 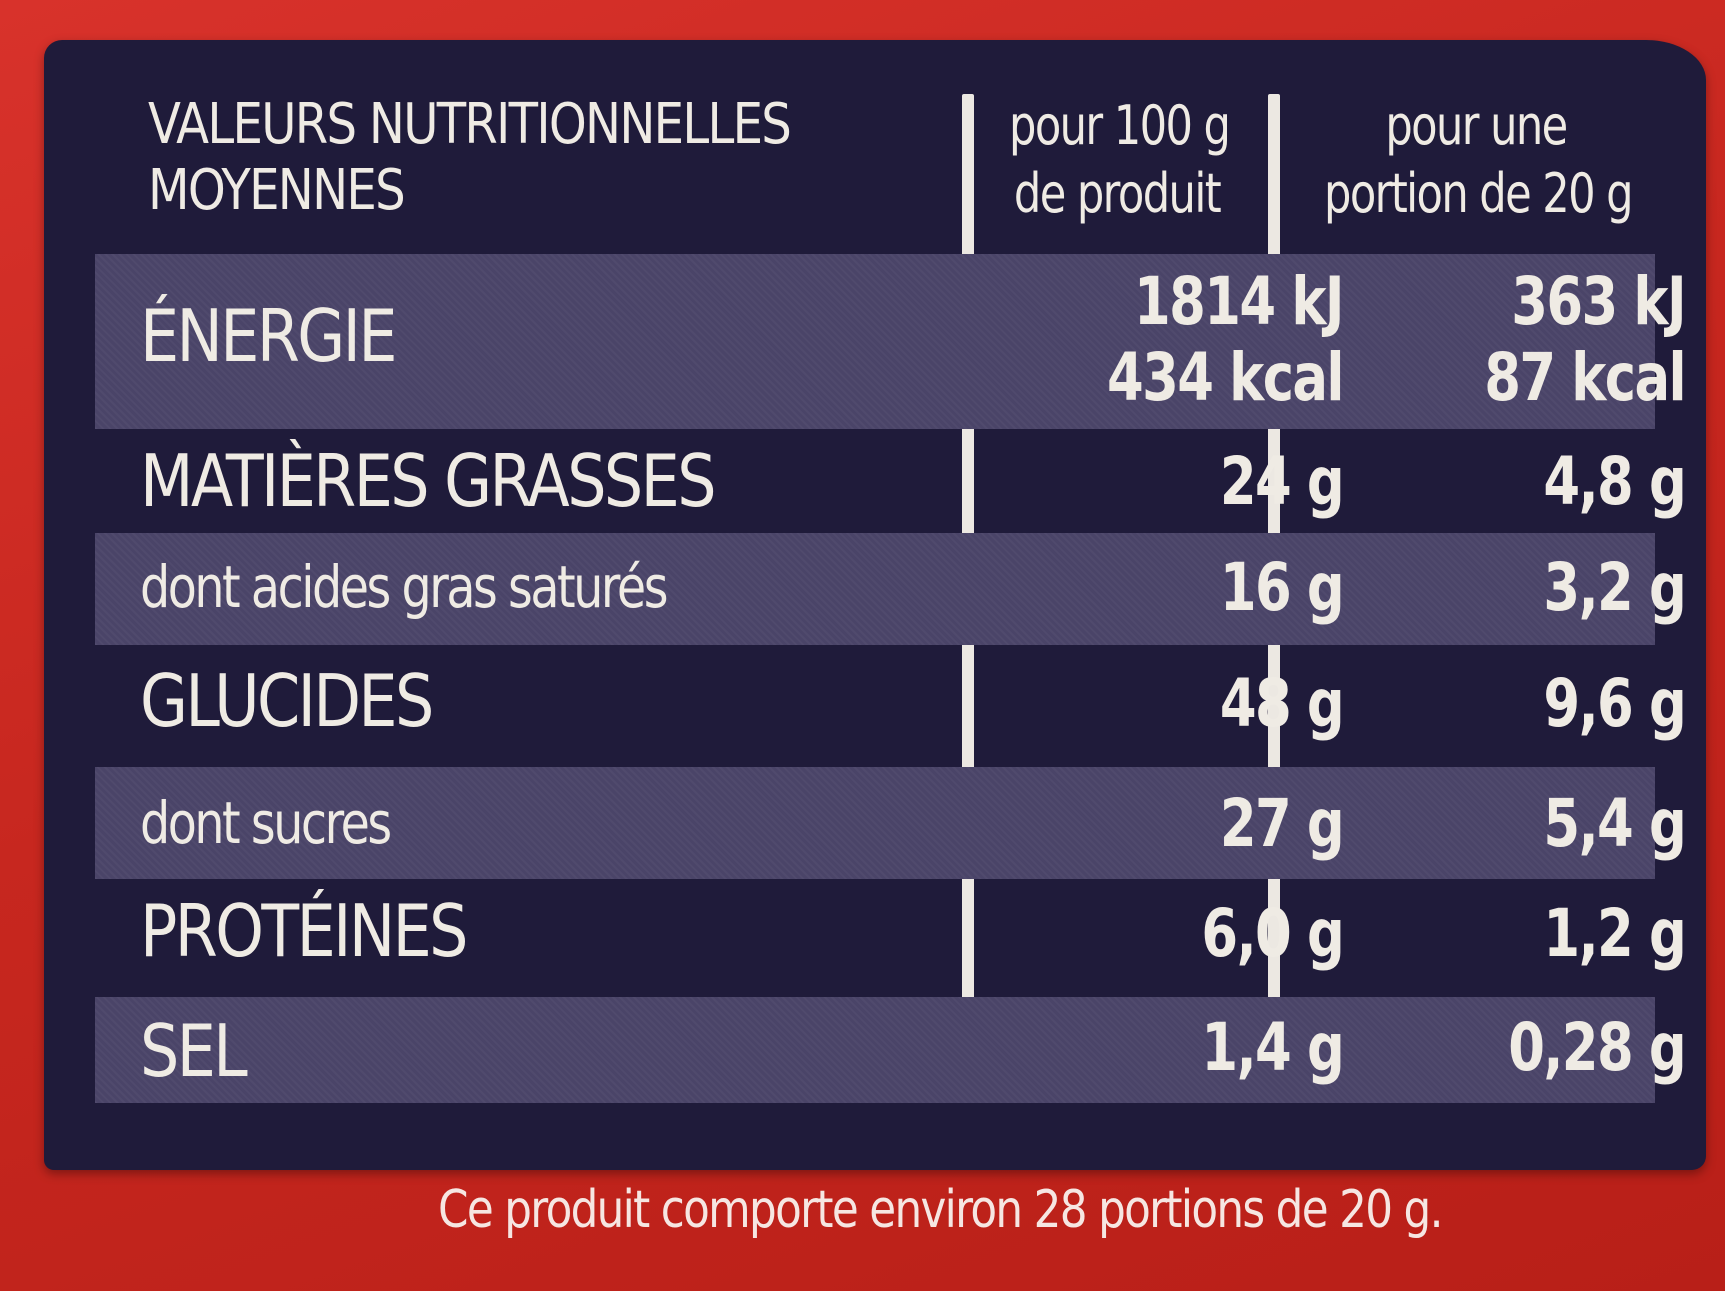 What do you see at coordinates (1614, 823) in the screenshot?
I see `row-value-per-portion: 5,4 g` at bounding box center [1614, 823].